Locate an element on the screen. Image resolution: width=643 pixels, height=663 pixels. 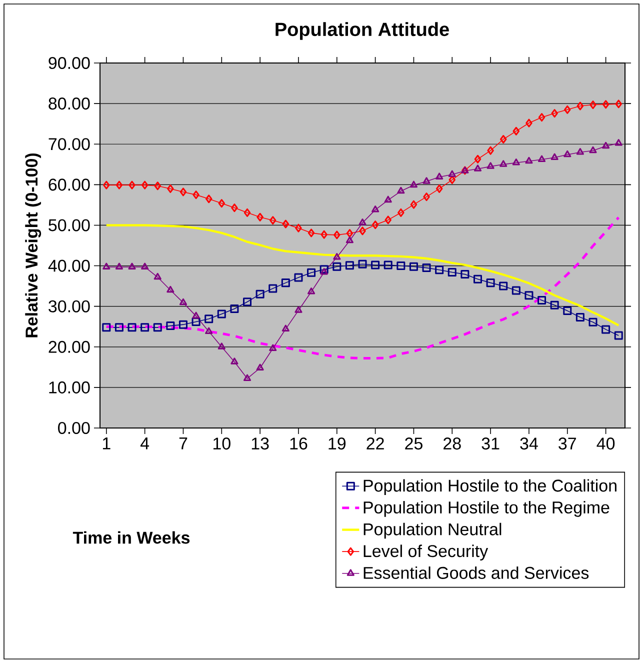
x-tick-label: 34 is located at coordinates (529, 444).